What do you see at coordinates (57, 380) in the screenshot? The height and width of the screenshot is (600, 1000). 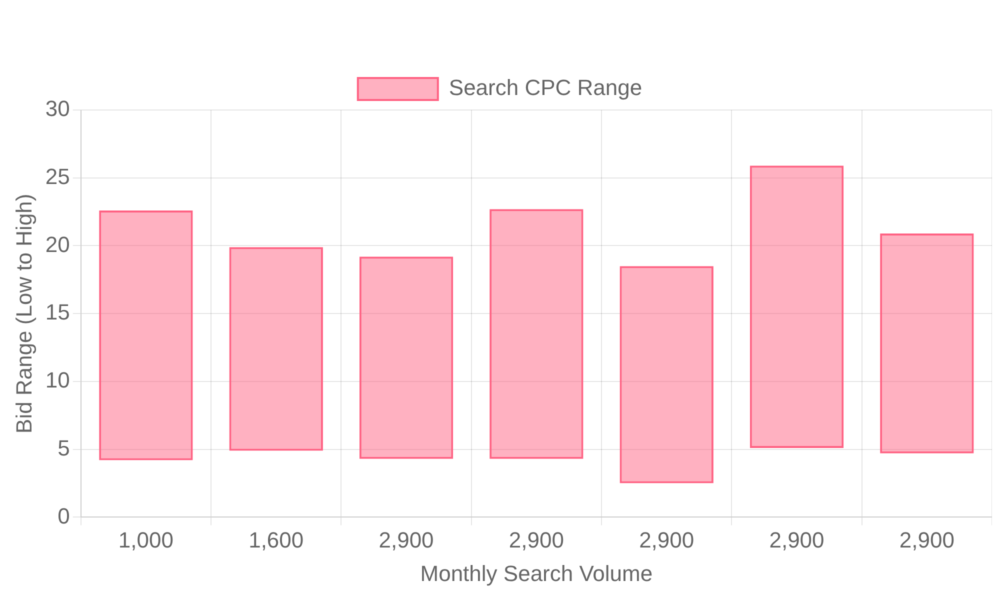 I see `y-tick-label: 10` at bounding box center [57, 380].